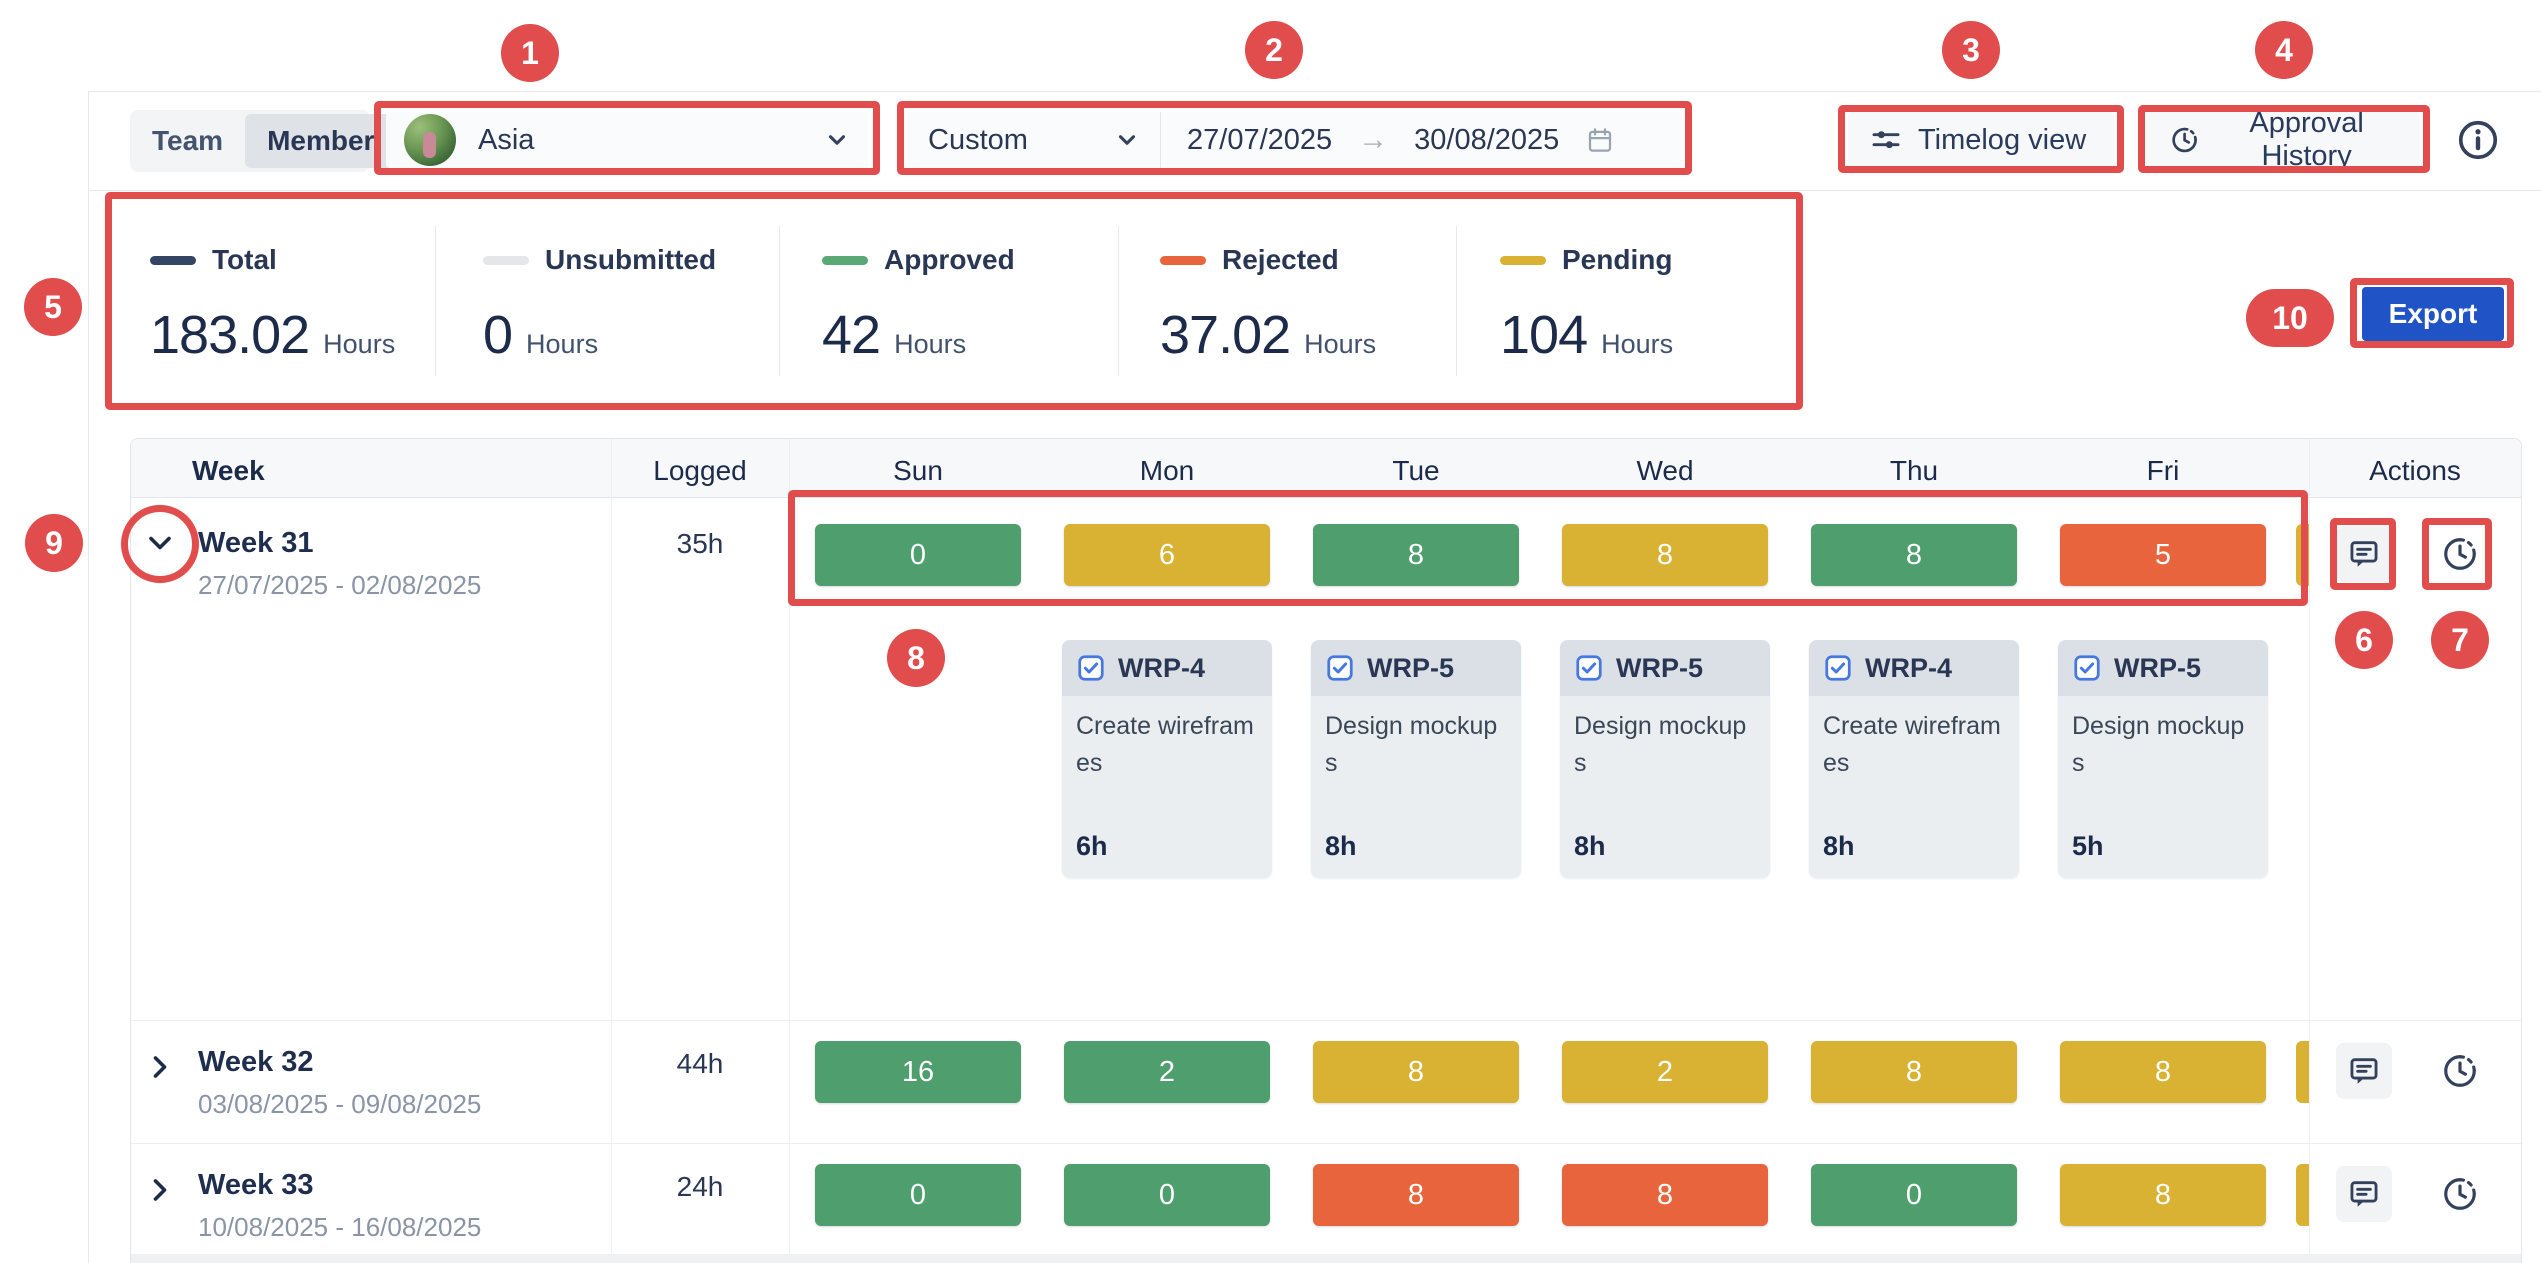 The image size is (2541, 1263). I want to click on table-header-row, so click(1326, 468).